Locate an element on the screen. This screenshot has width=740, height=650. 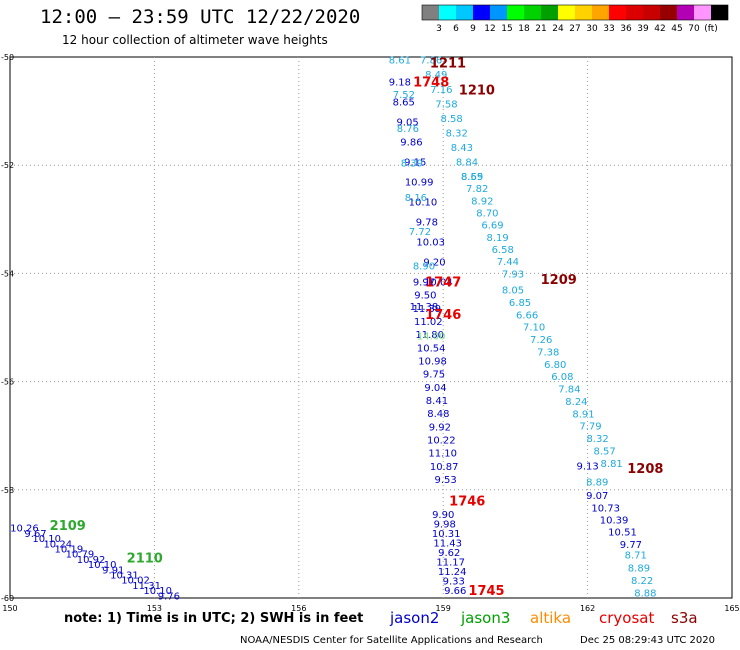
wave-height-value: 8.71 is located at coordinates (636, 556).